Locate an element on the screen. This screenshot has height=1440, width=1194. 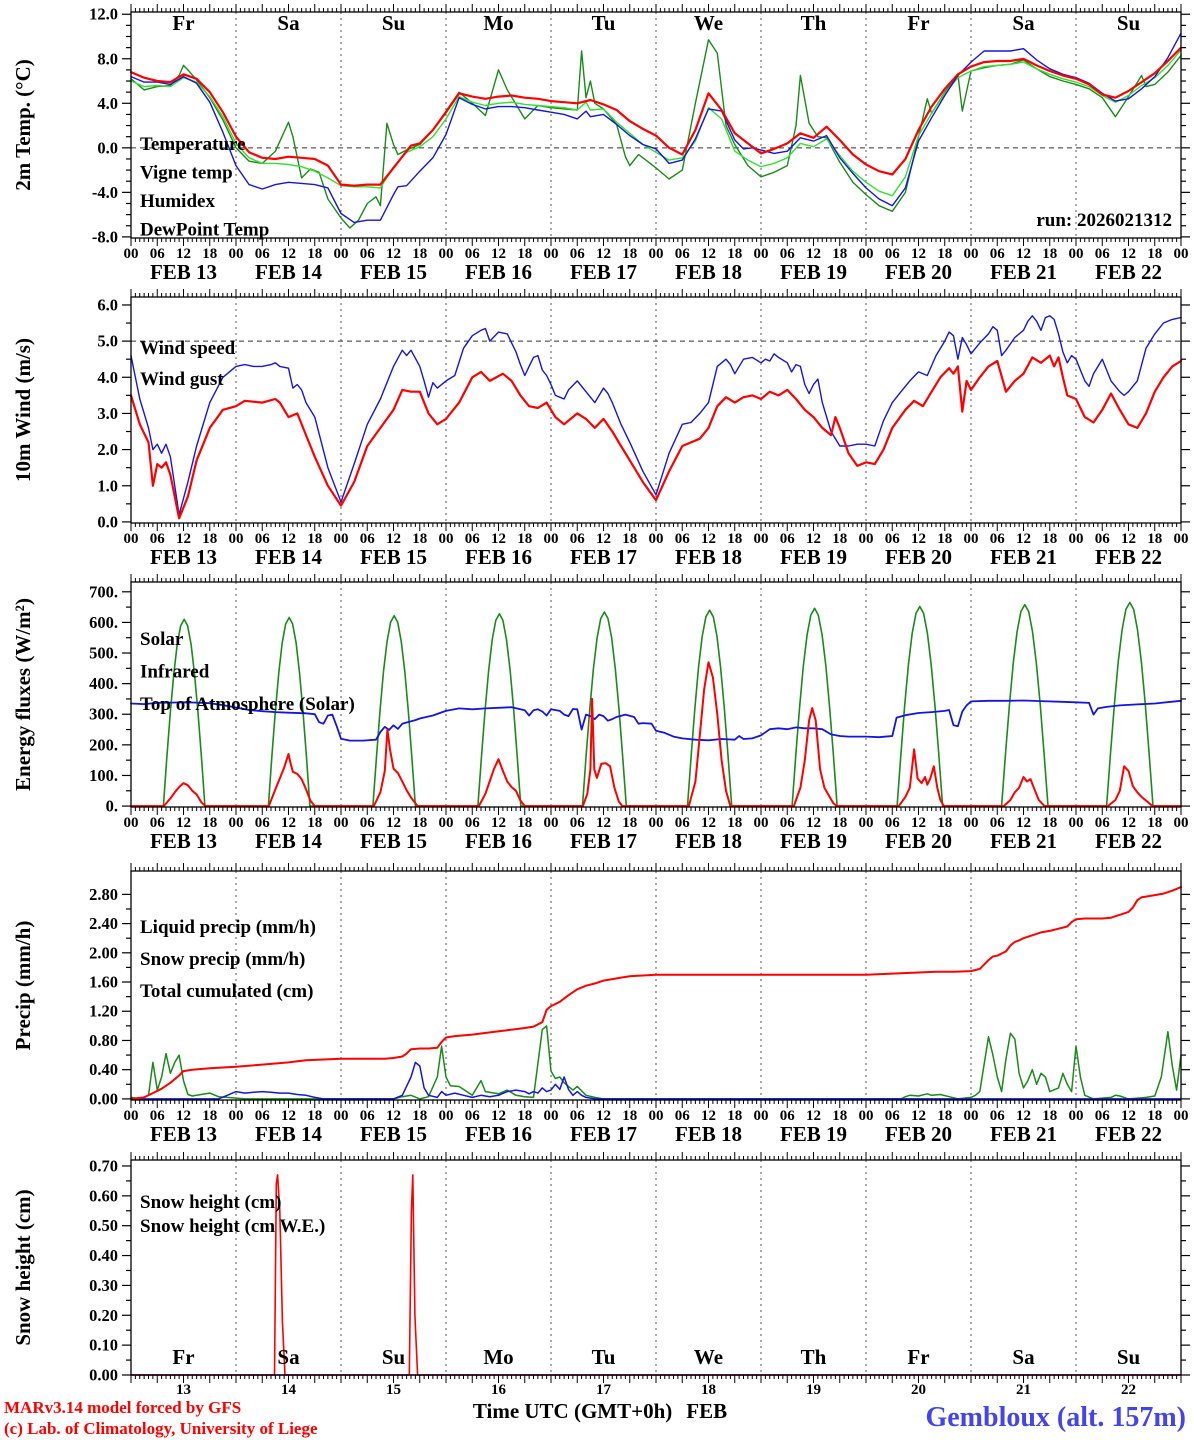
y-axis-title: Precip (mm/h) is located at coordinates (23, 986).